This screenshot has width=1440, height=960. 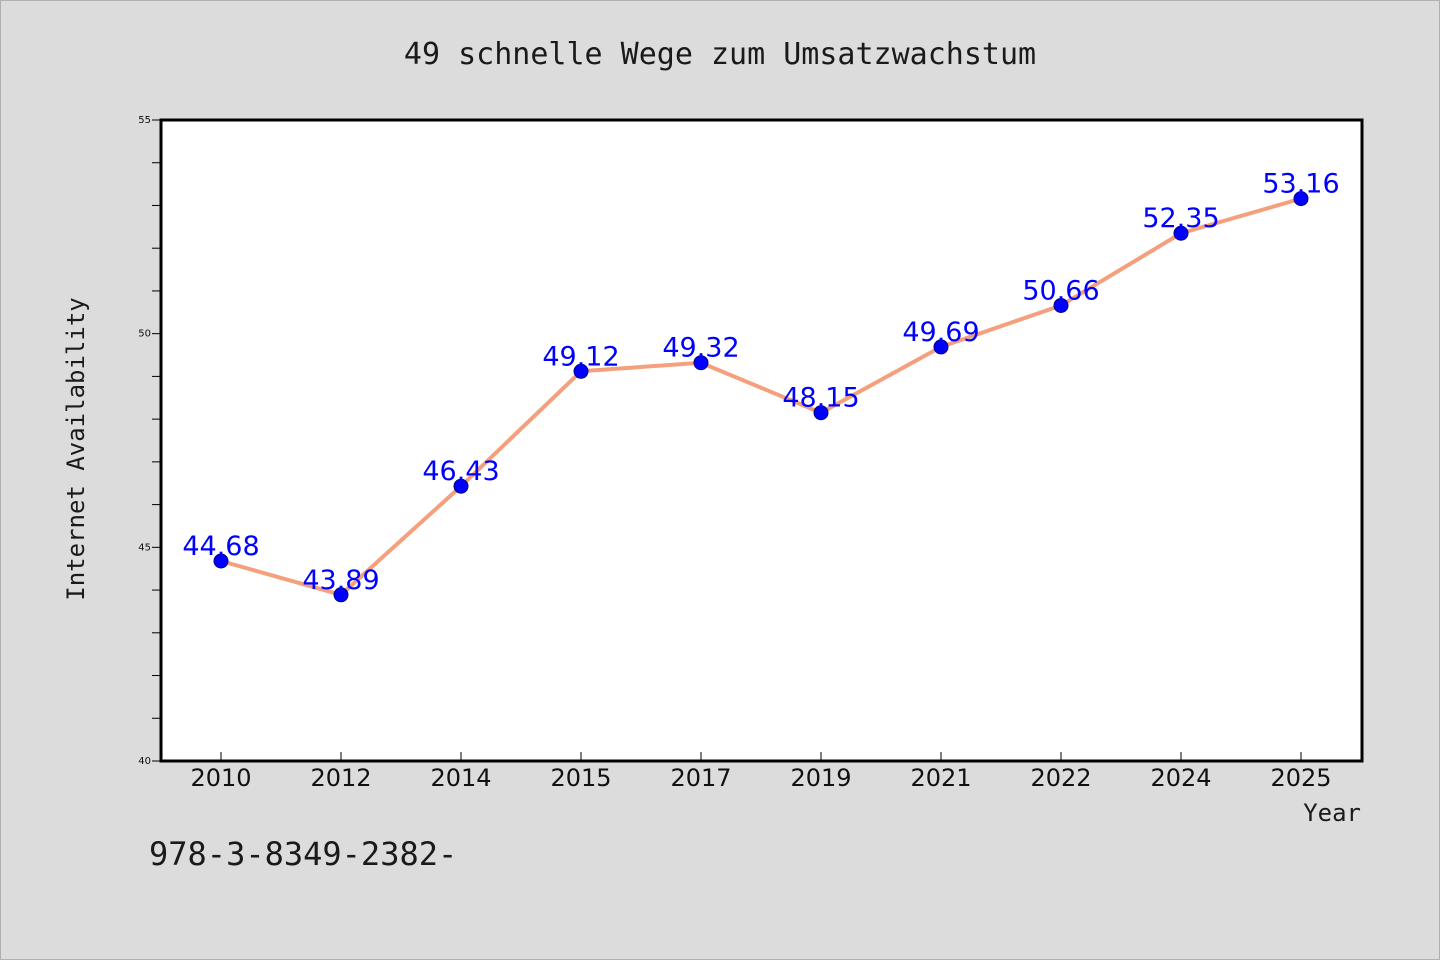 What do you see at coordinates (940, 332) in the screenshot?
I see `data-label: 49.69` at bounding box center [940, 332].